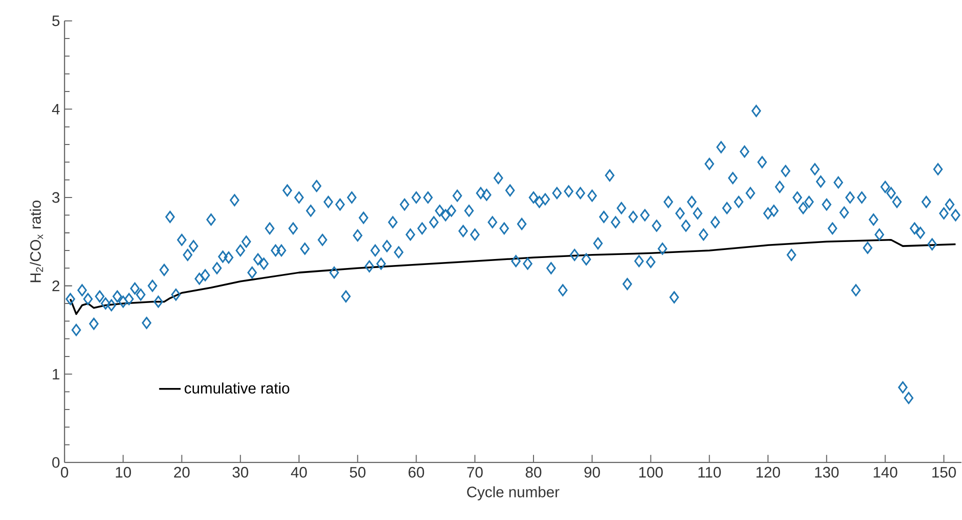  What do you see at coordinates (475, 472) in the screenshot?
I see `x-tick-label: 70` at bounding box center [475, 472].